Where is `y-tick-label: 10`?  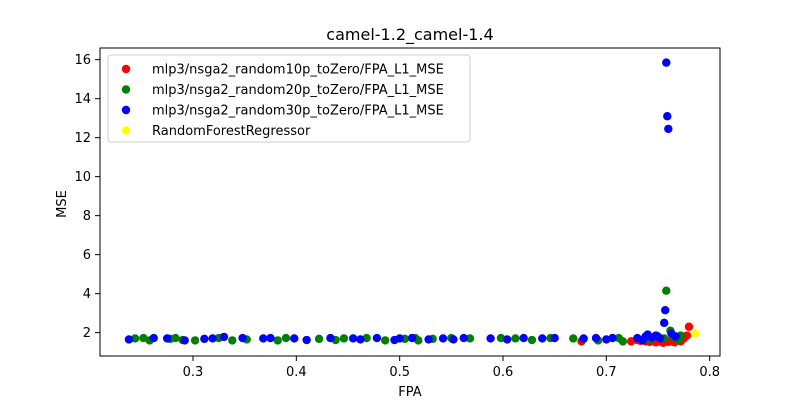
y-tick-label: 10 is located at coordinates (82, 177).